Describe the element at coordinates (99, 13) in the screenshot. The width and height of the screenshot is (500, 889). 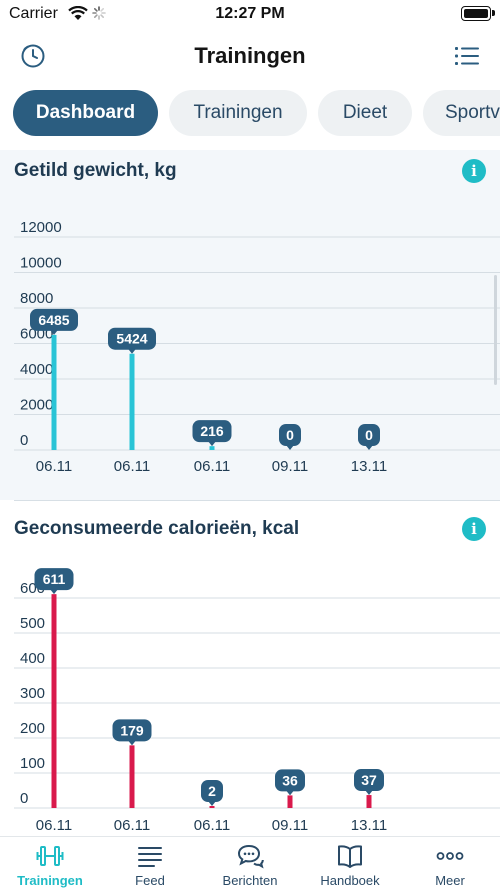
I see `activity-spinner-icon` at that location.